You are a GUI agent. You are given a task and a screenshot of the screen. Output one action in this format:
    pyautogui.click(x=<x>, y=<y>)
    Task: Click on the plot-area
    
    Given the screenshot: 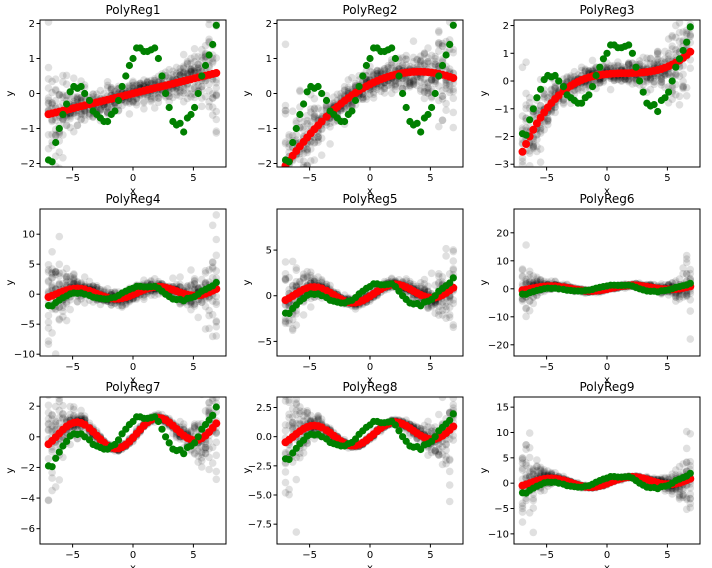 What is the action you would take?
    pyautogui.click(x=369, y=102)
    